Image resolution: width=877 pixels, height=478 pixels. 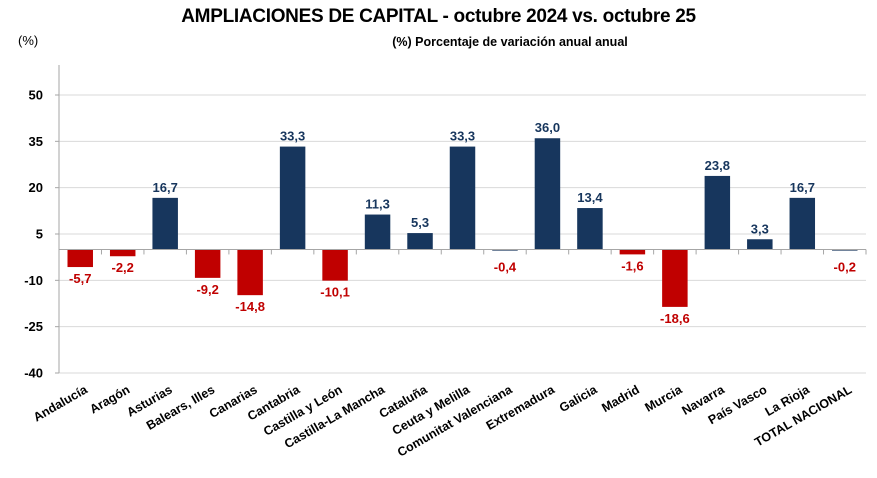 What do you see at coordinates (207, 289) in the screenshot?
I see `data-label: -9,2` at bounding box center [207, 289].